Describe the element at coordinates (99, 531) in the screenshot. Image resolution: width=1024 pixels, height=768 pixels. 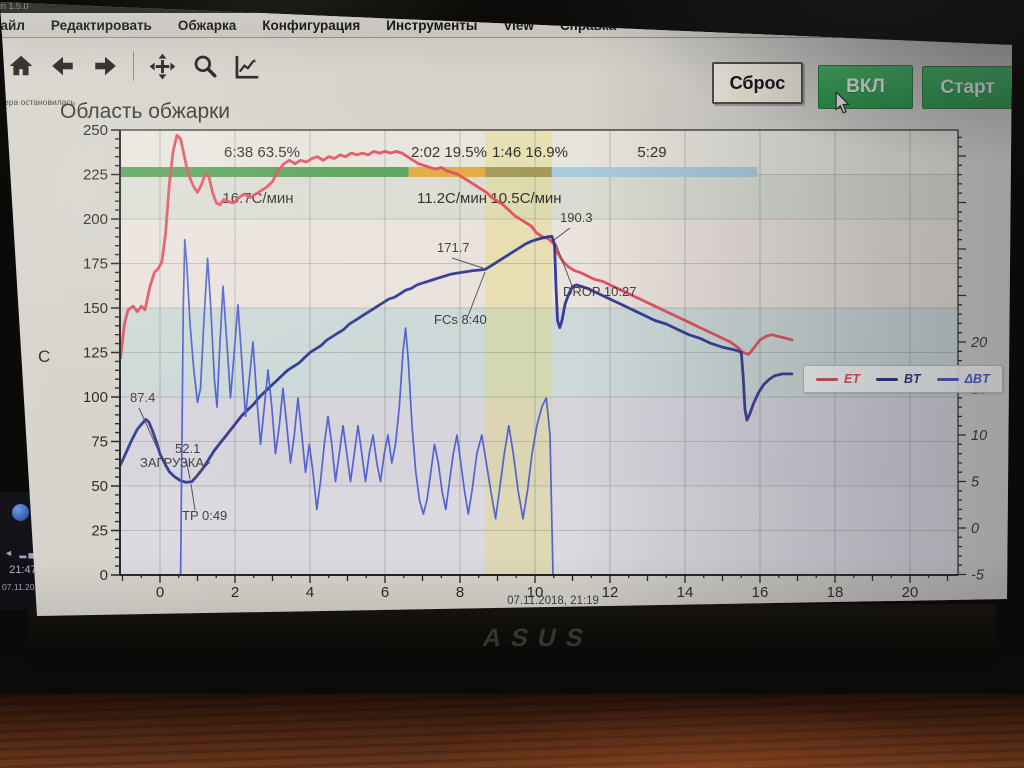
I see `svg-text: 25` at that location.